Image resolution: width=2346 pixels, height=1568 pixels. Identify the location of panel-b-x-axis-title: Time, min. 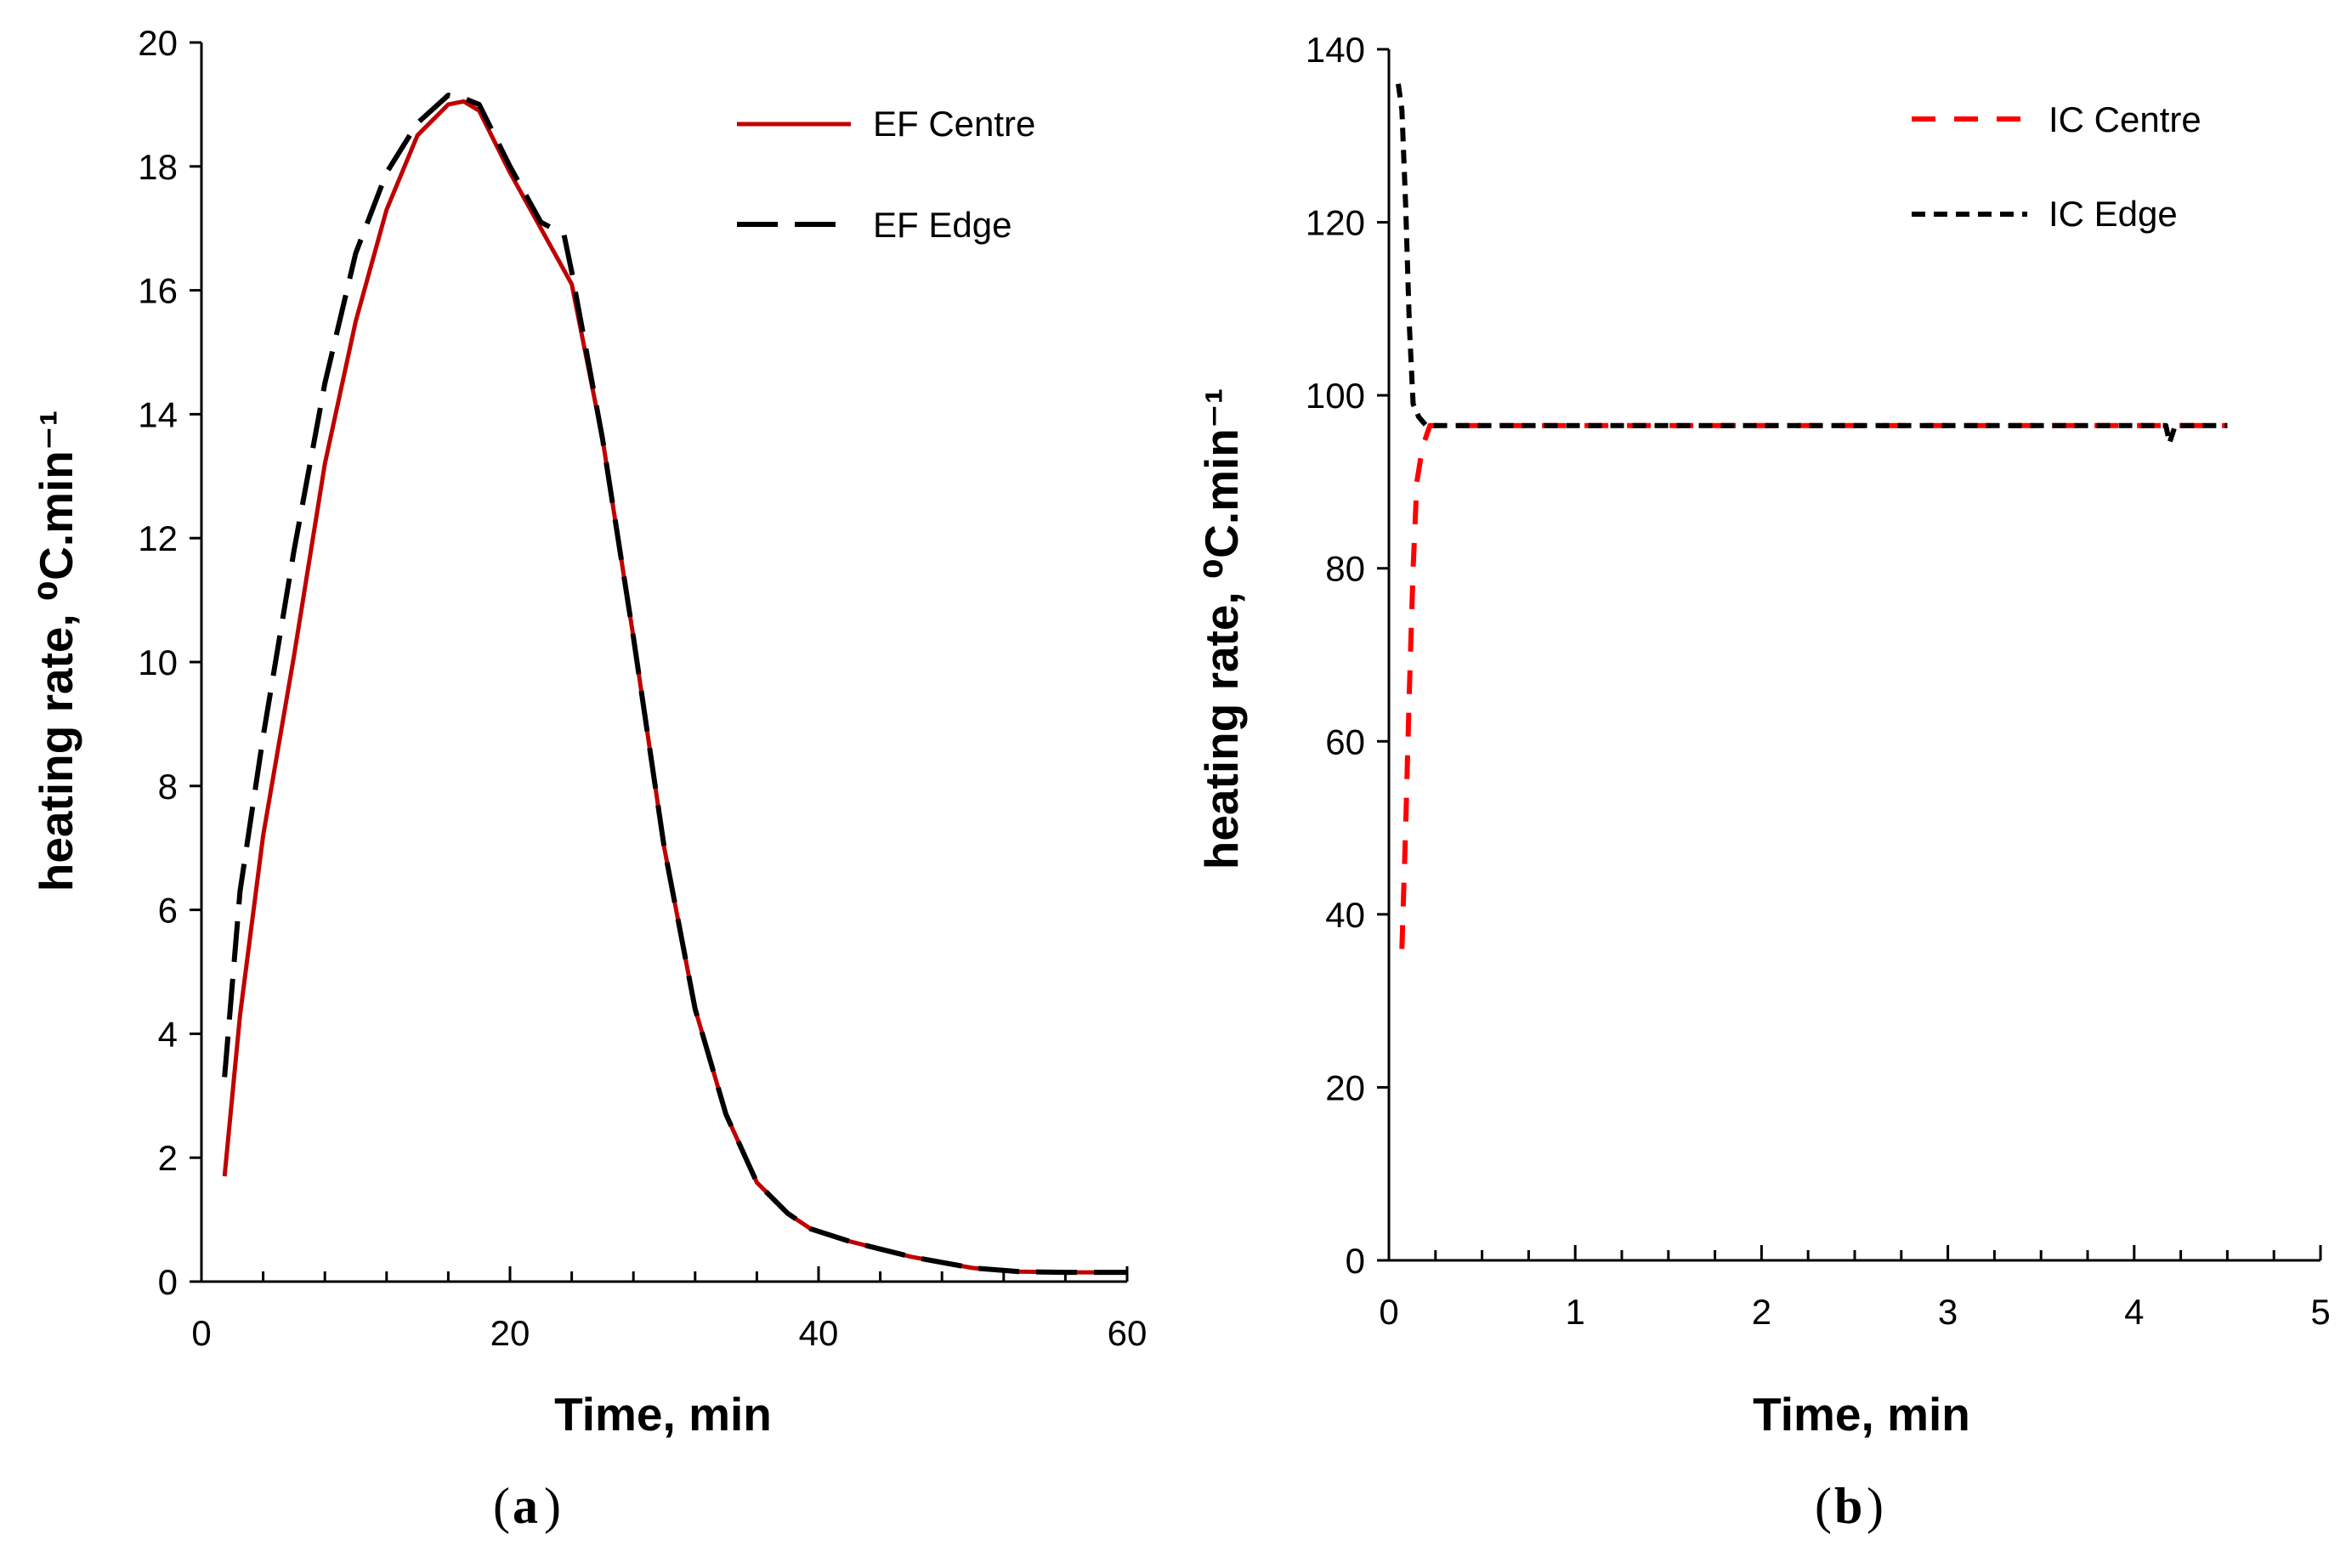
(1861, 1415).